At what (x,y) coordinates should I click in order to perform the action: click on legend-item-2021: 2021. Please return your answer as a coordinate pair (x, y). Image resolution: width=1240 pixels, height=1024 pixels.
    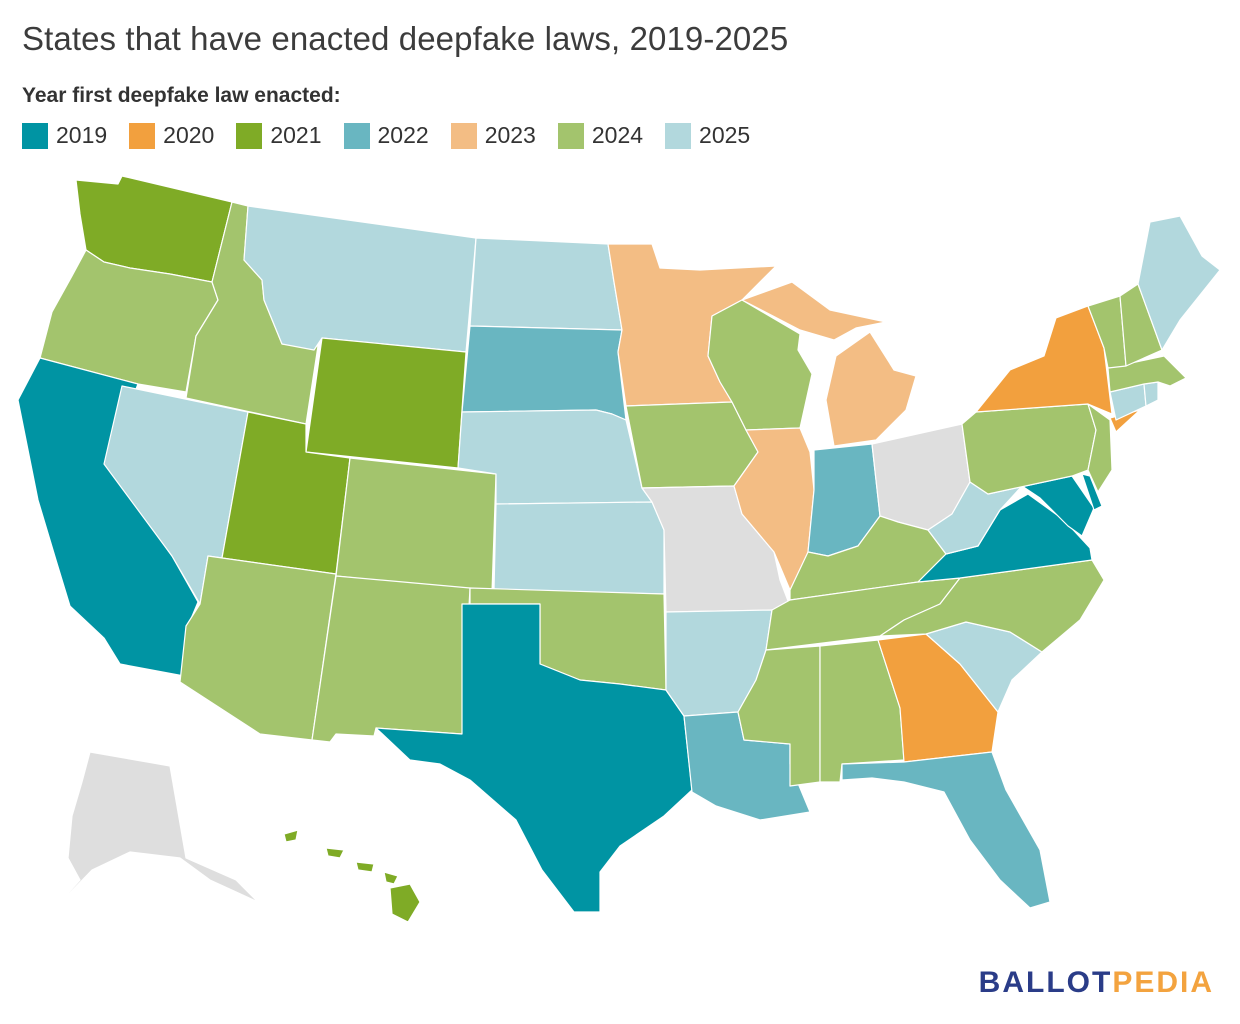
    Looking at the image, I should click on (279, 135).